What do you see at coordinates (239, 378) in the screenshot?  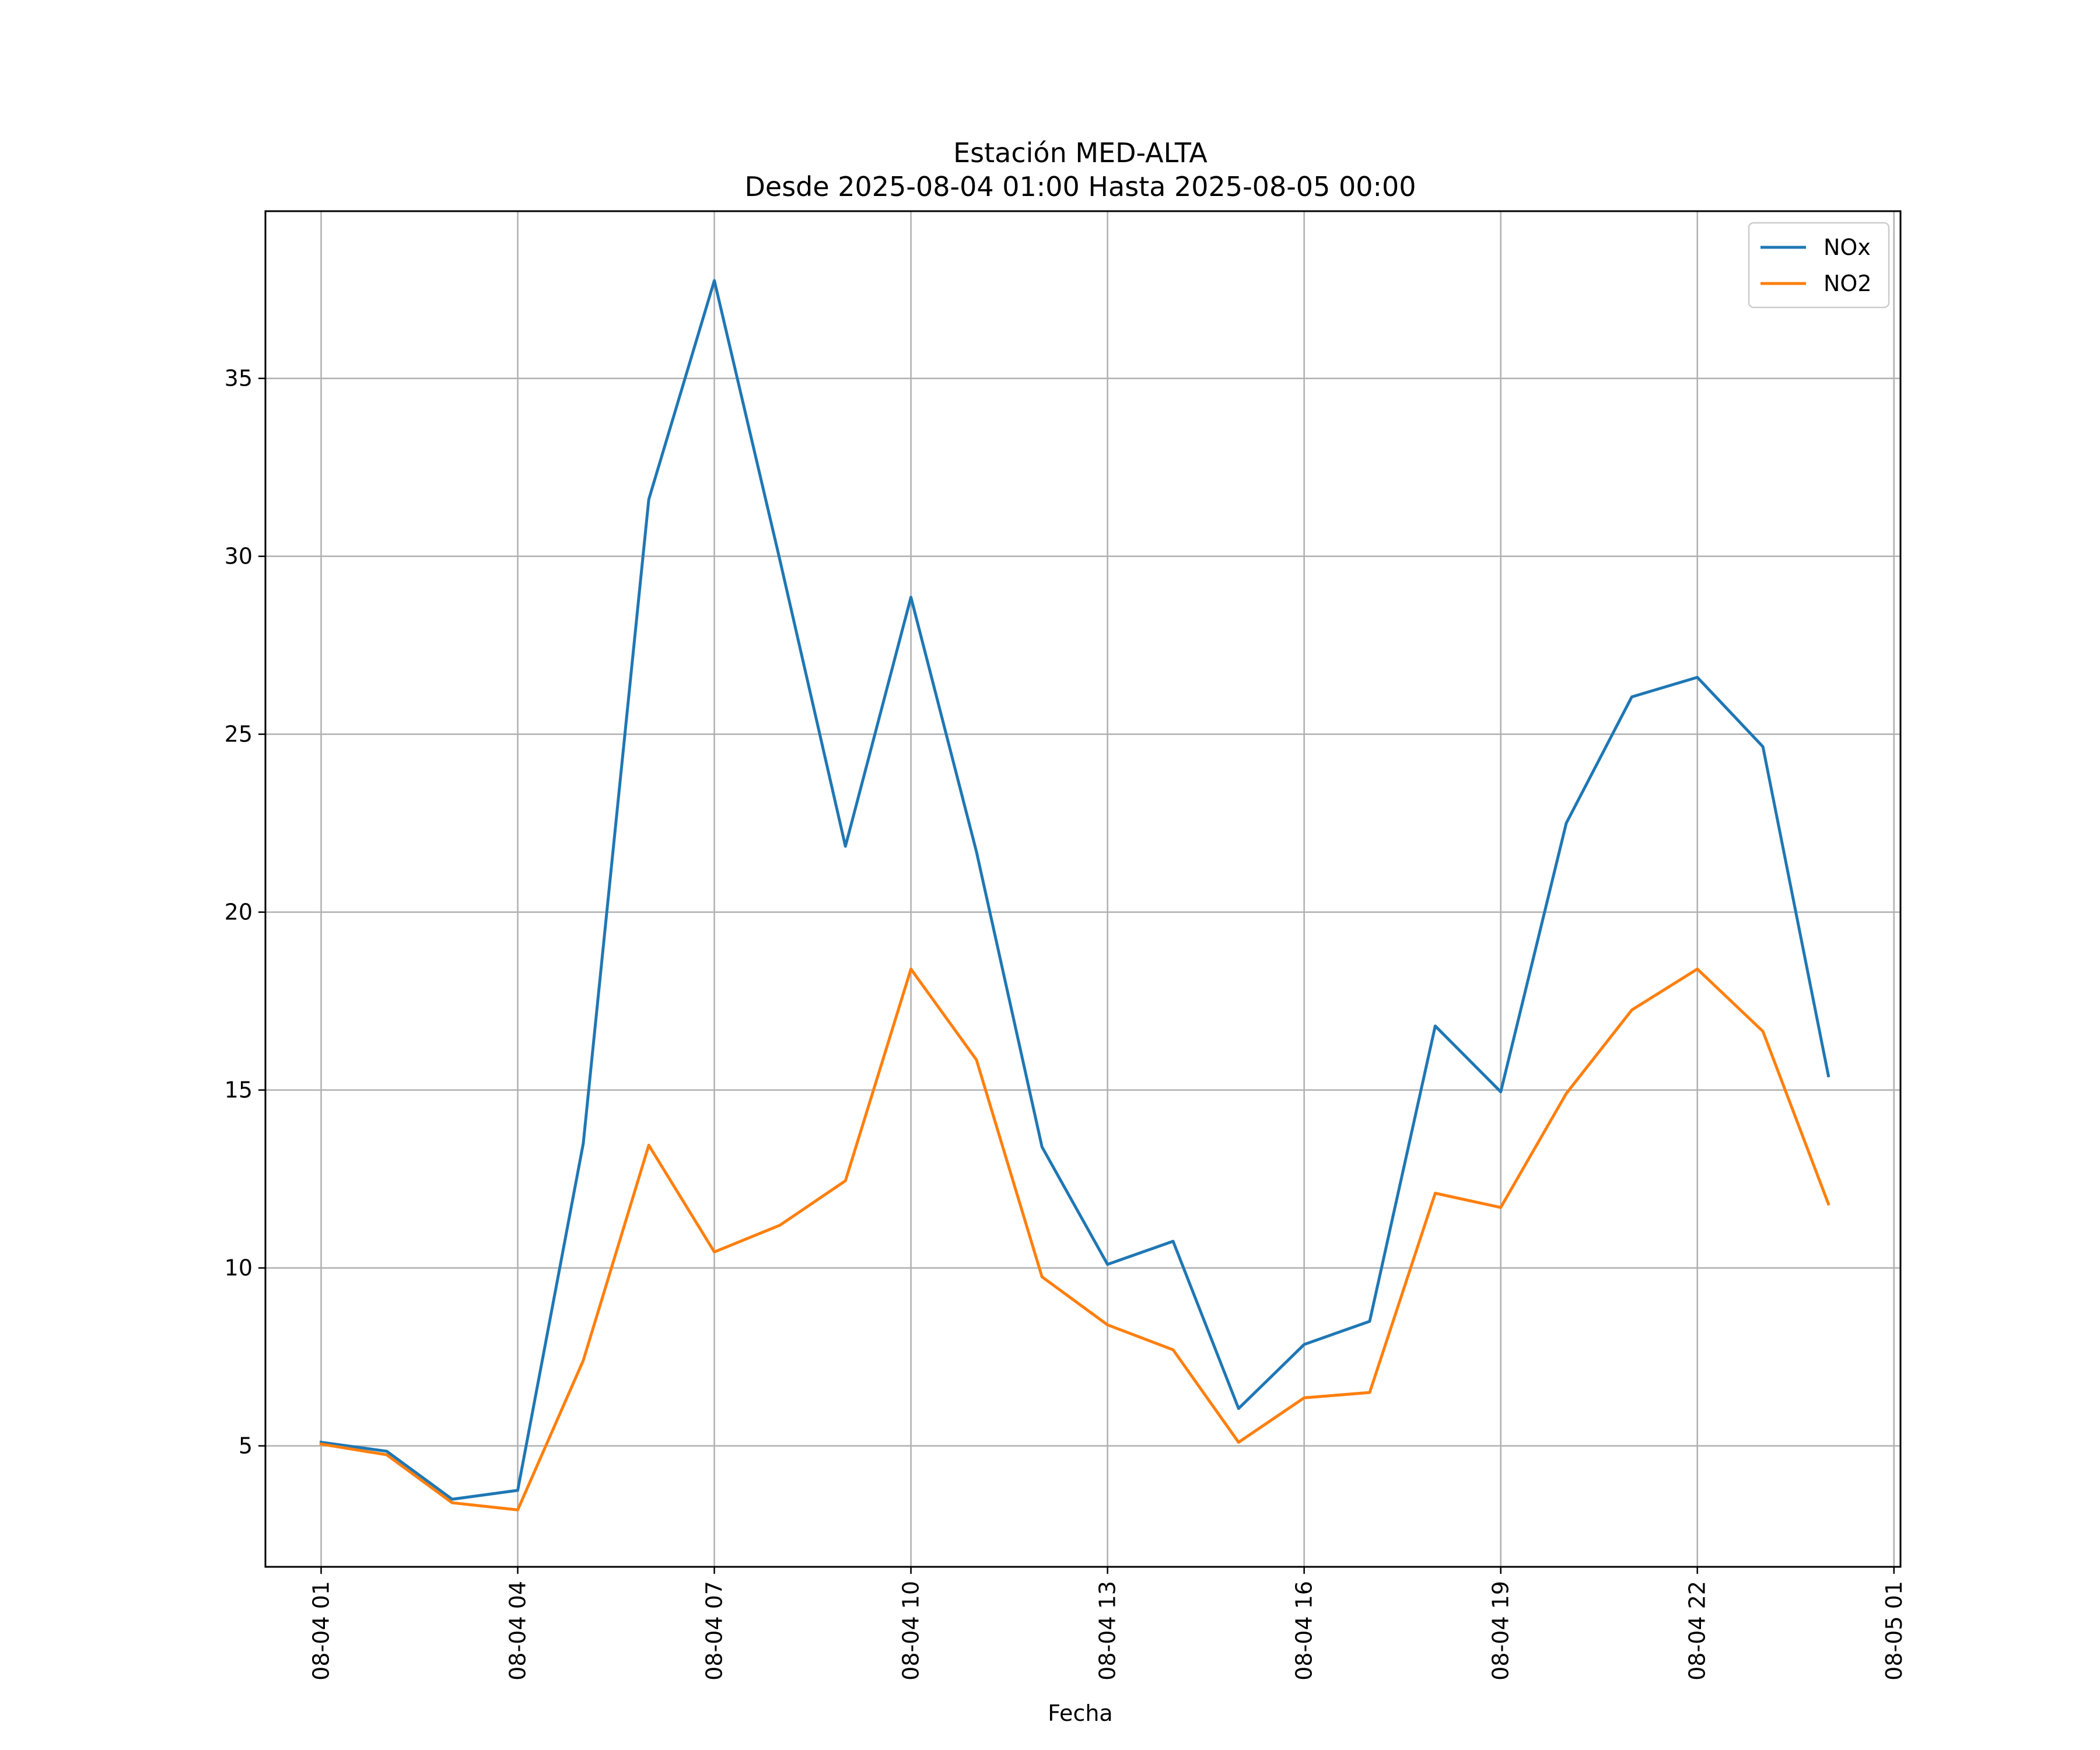 I see `y-tick-label: 35` at bounding box center [239, 378].